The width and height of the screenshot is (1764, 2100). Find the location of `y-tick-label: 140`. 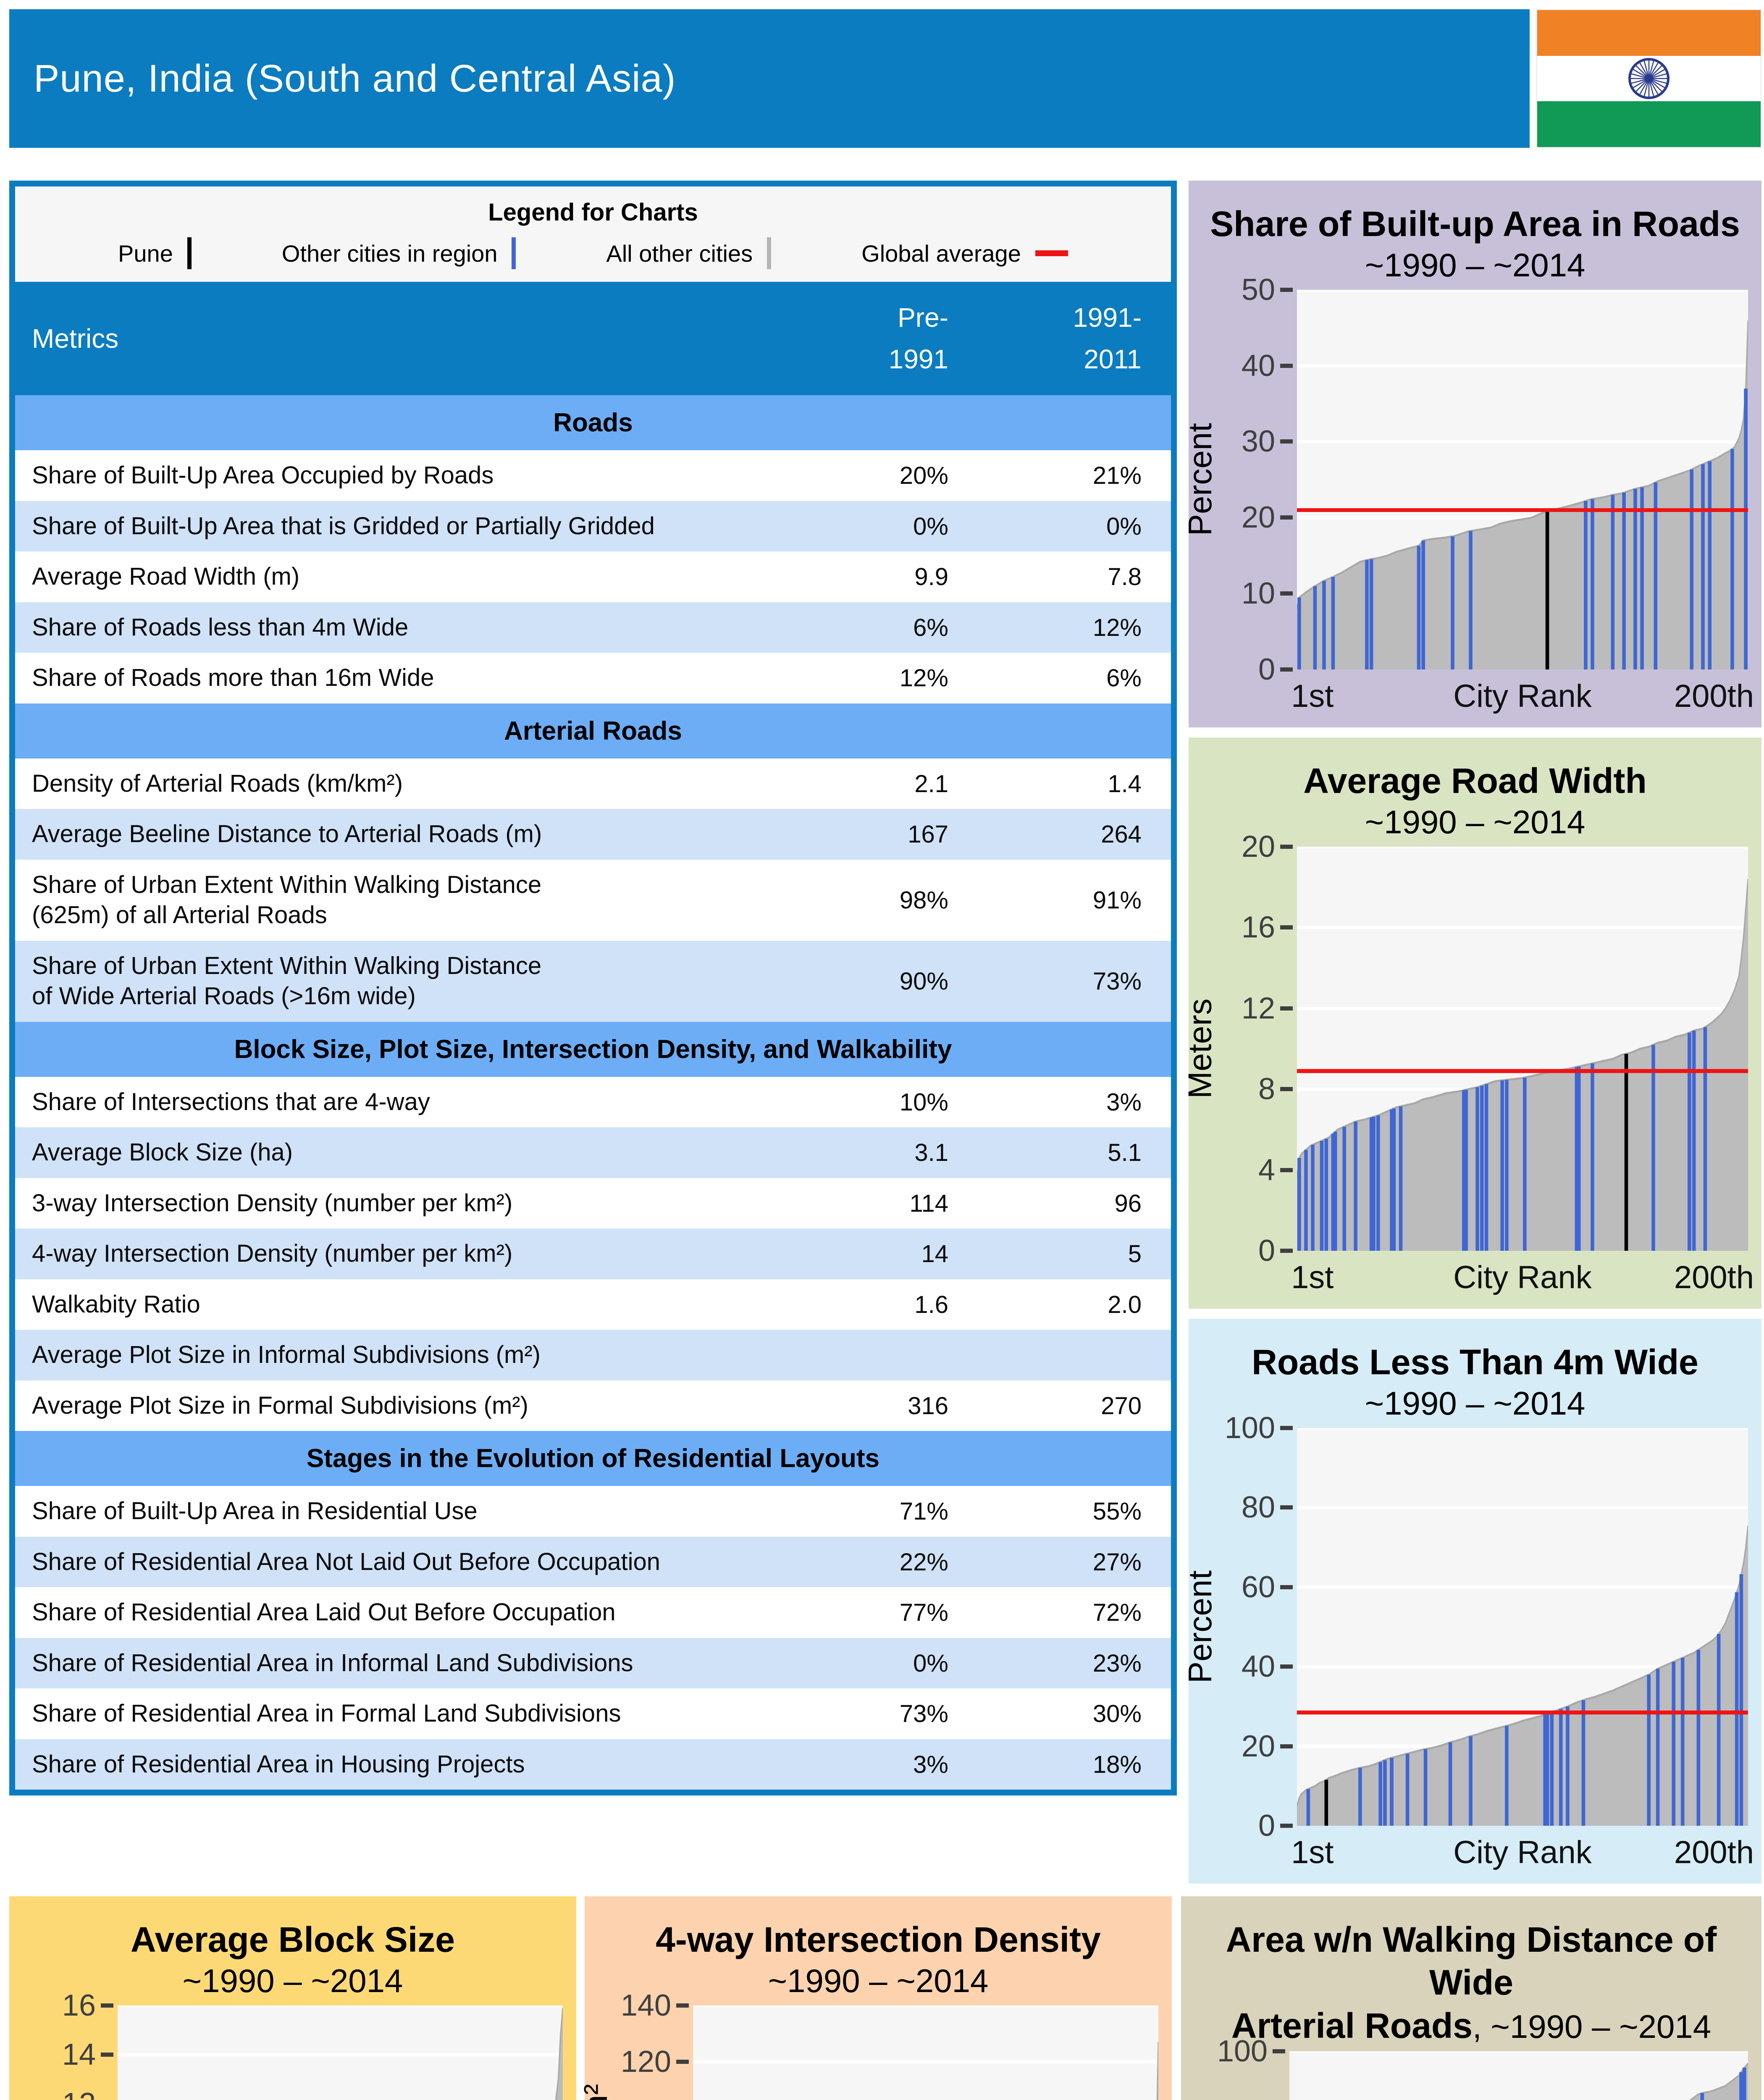

y-tick-label: 140 is located at coordinates (645, 2005).